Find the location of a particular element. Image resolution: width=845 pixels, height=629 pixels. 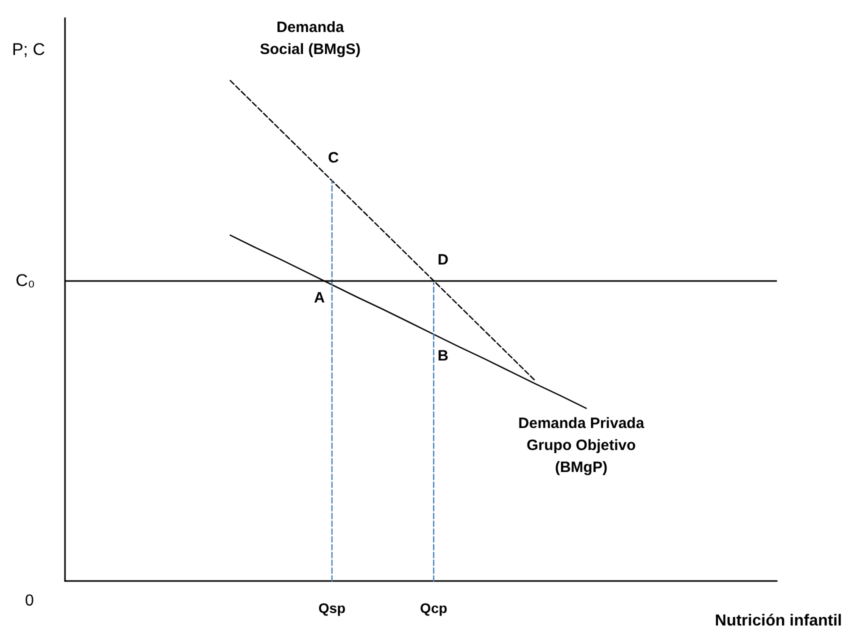

x-axis-title: Nutrición infantil is located at coordinates (778, 620).